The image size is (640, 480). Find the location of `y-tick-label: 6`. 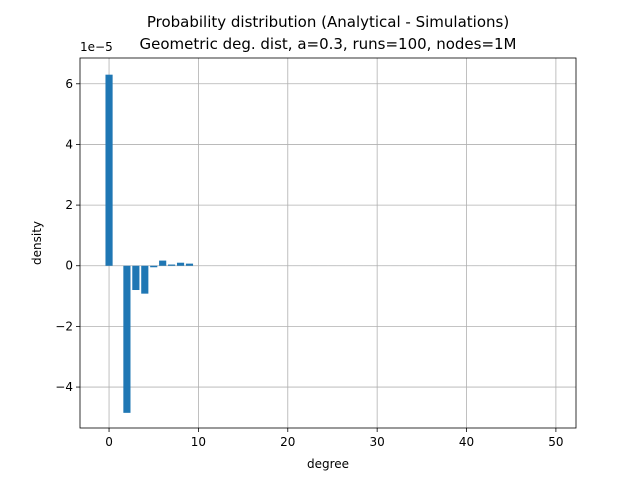

y-tick-label: 6 is located at coordinates (69, 84).